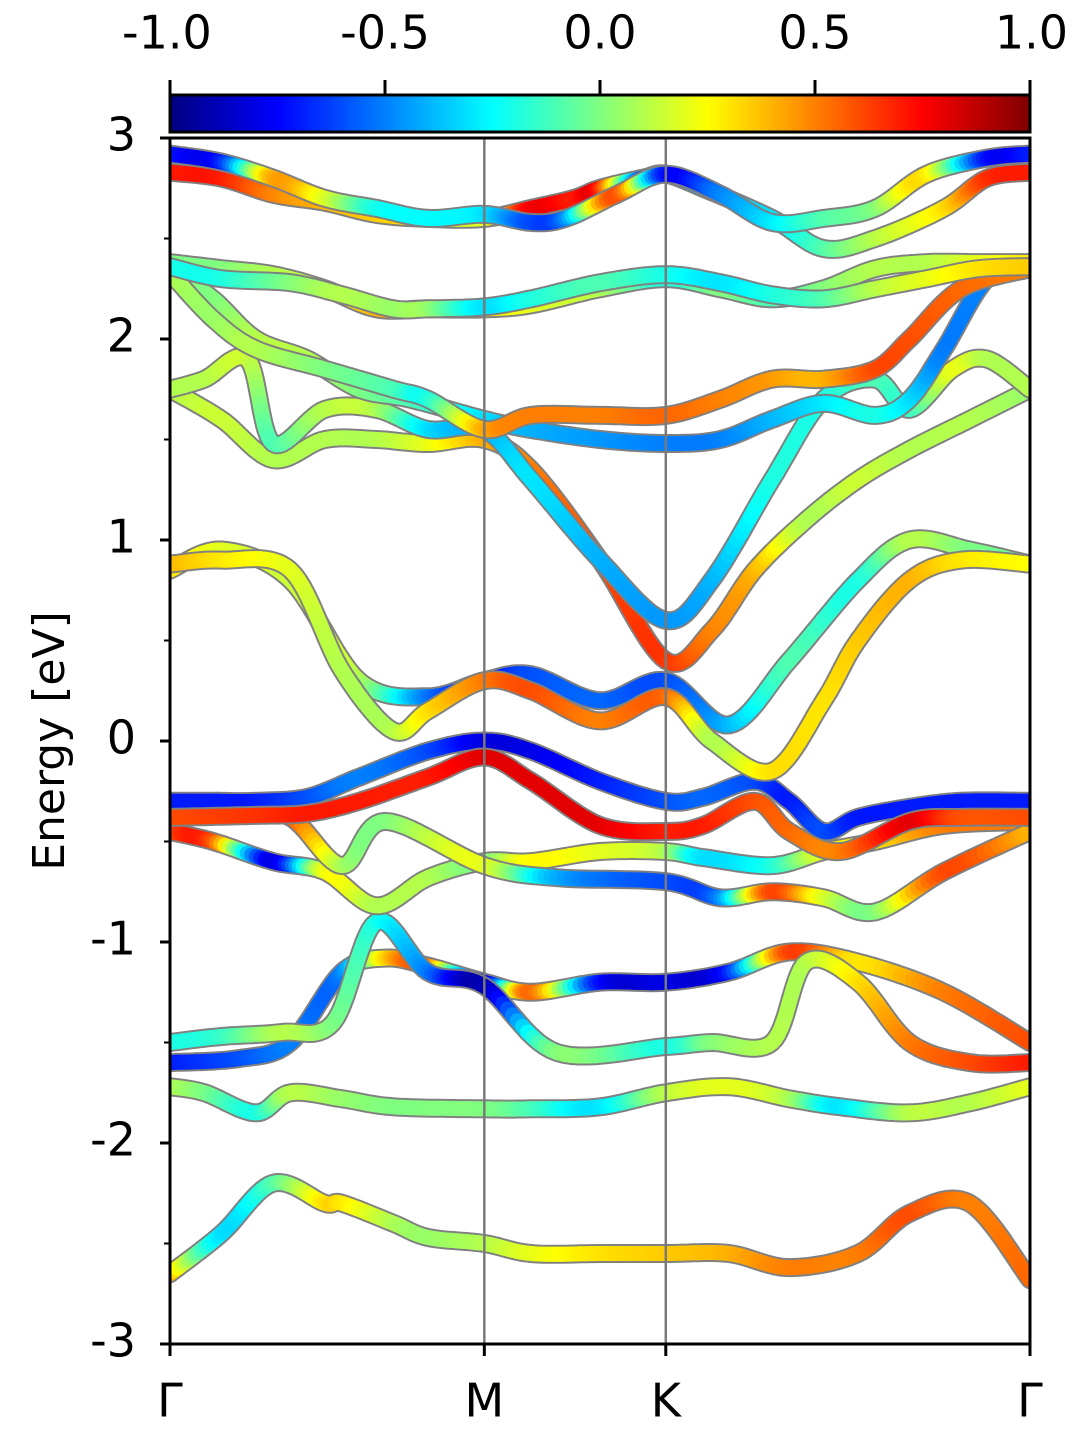  I want to click on x-tick-label: K, so click(667, 1401).